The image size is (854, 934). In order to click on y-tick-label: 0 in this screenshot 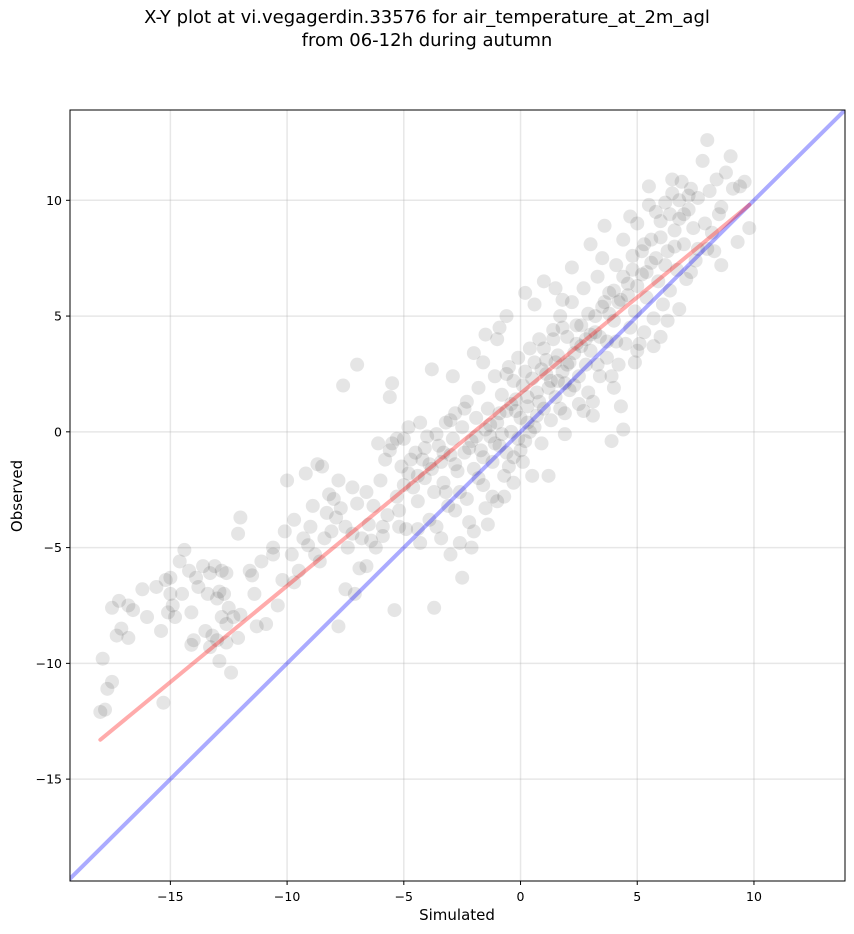, I will do `click(58, 431)`.